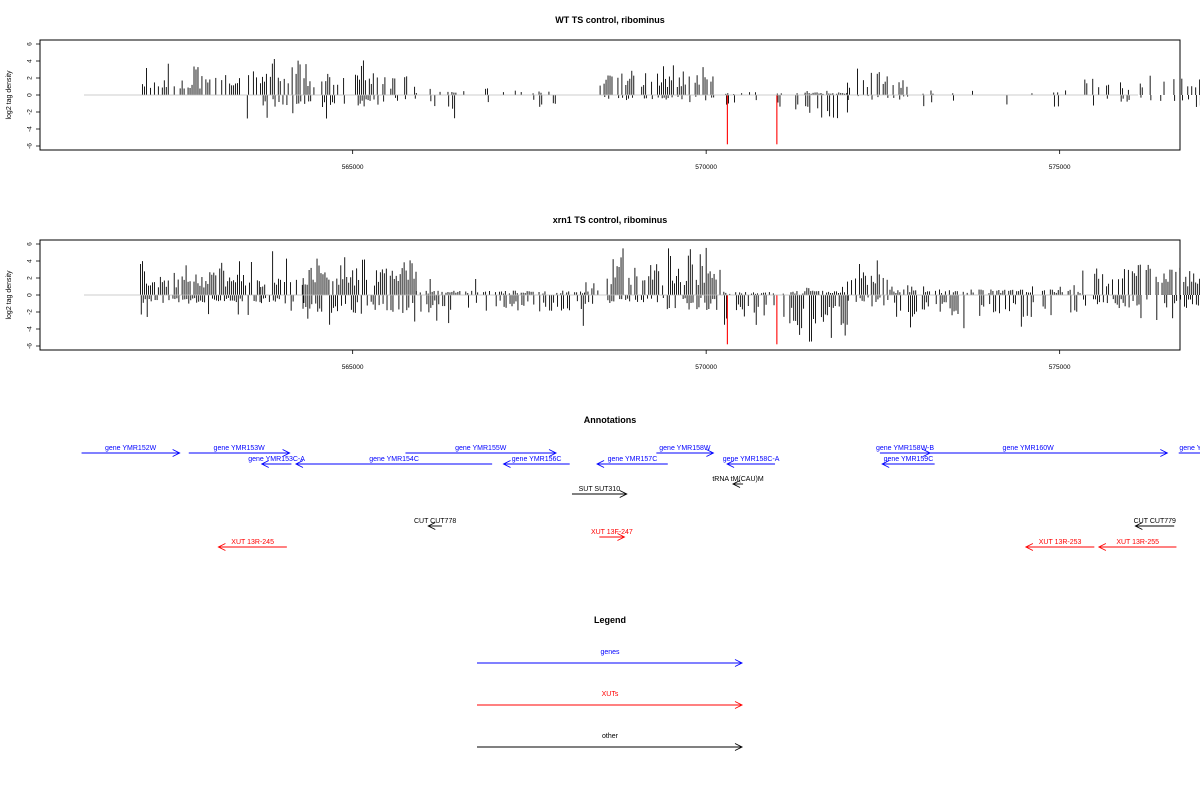 This screenshot has width=1200, height=800. I want to click on feature-XUTs: XUT 13R-253, so click(1059, 545).